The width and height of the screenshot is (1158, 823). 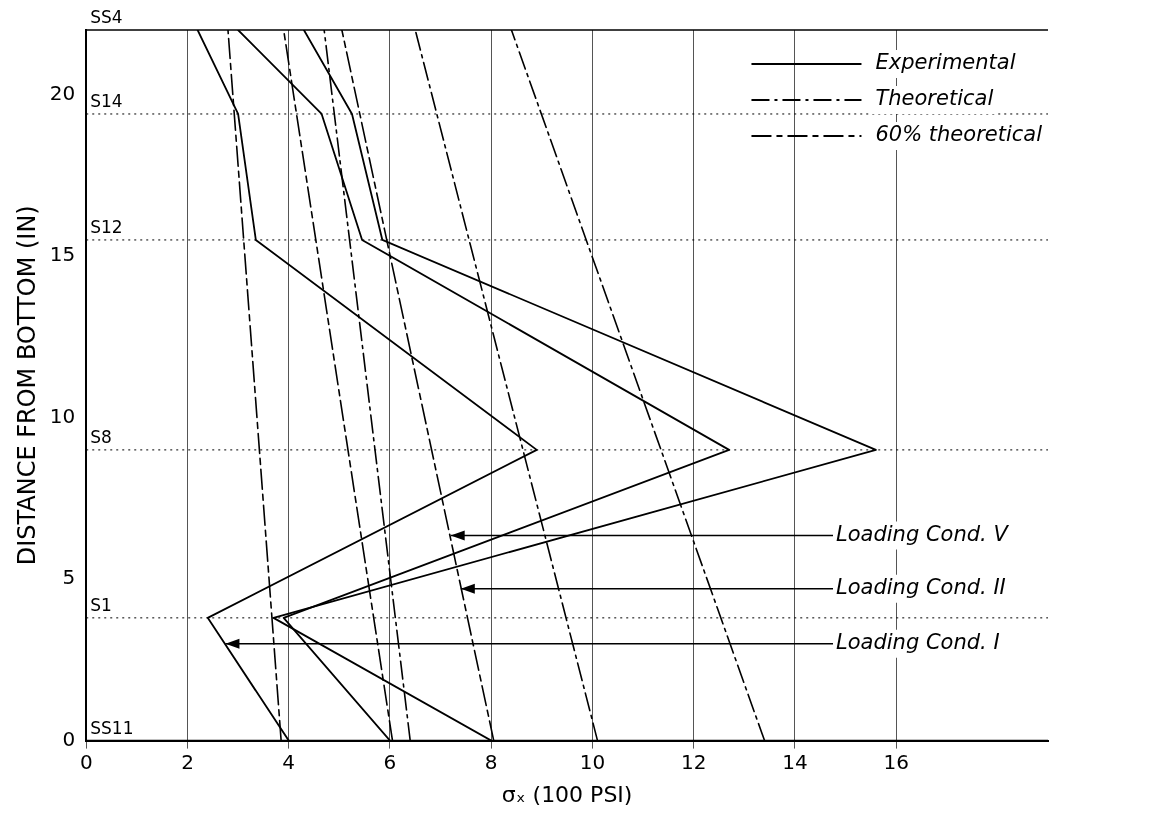 I want to click on ref-line-label: S1, so click(x=101, y=604).